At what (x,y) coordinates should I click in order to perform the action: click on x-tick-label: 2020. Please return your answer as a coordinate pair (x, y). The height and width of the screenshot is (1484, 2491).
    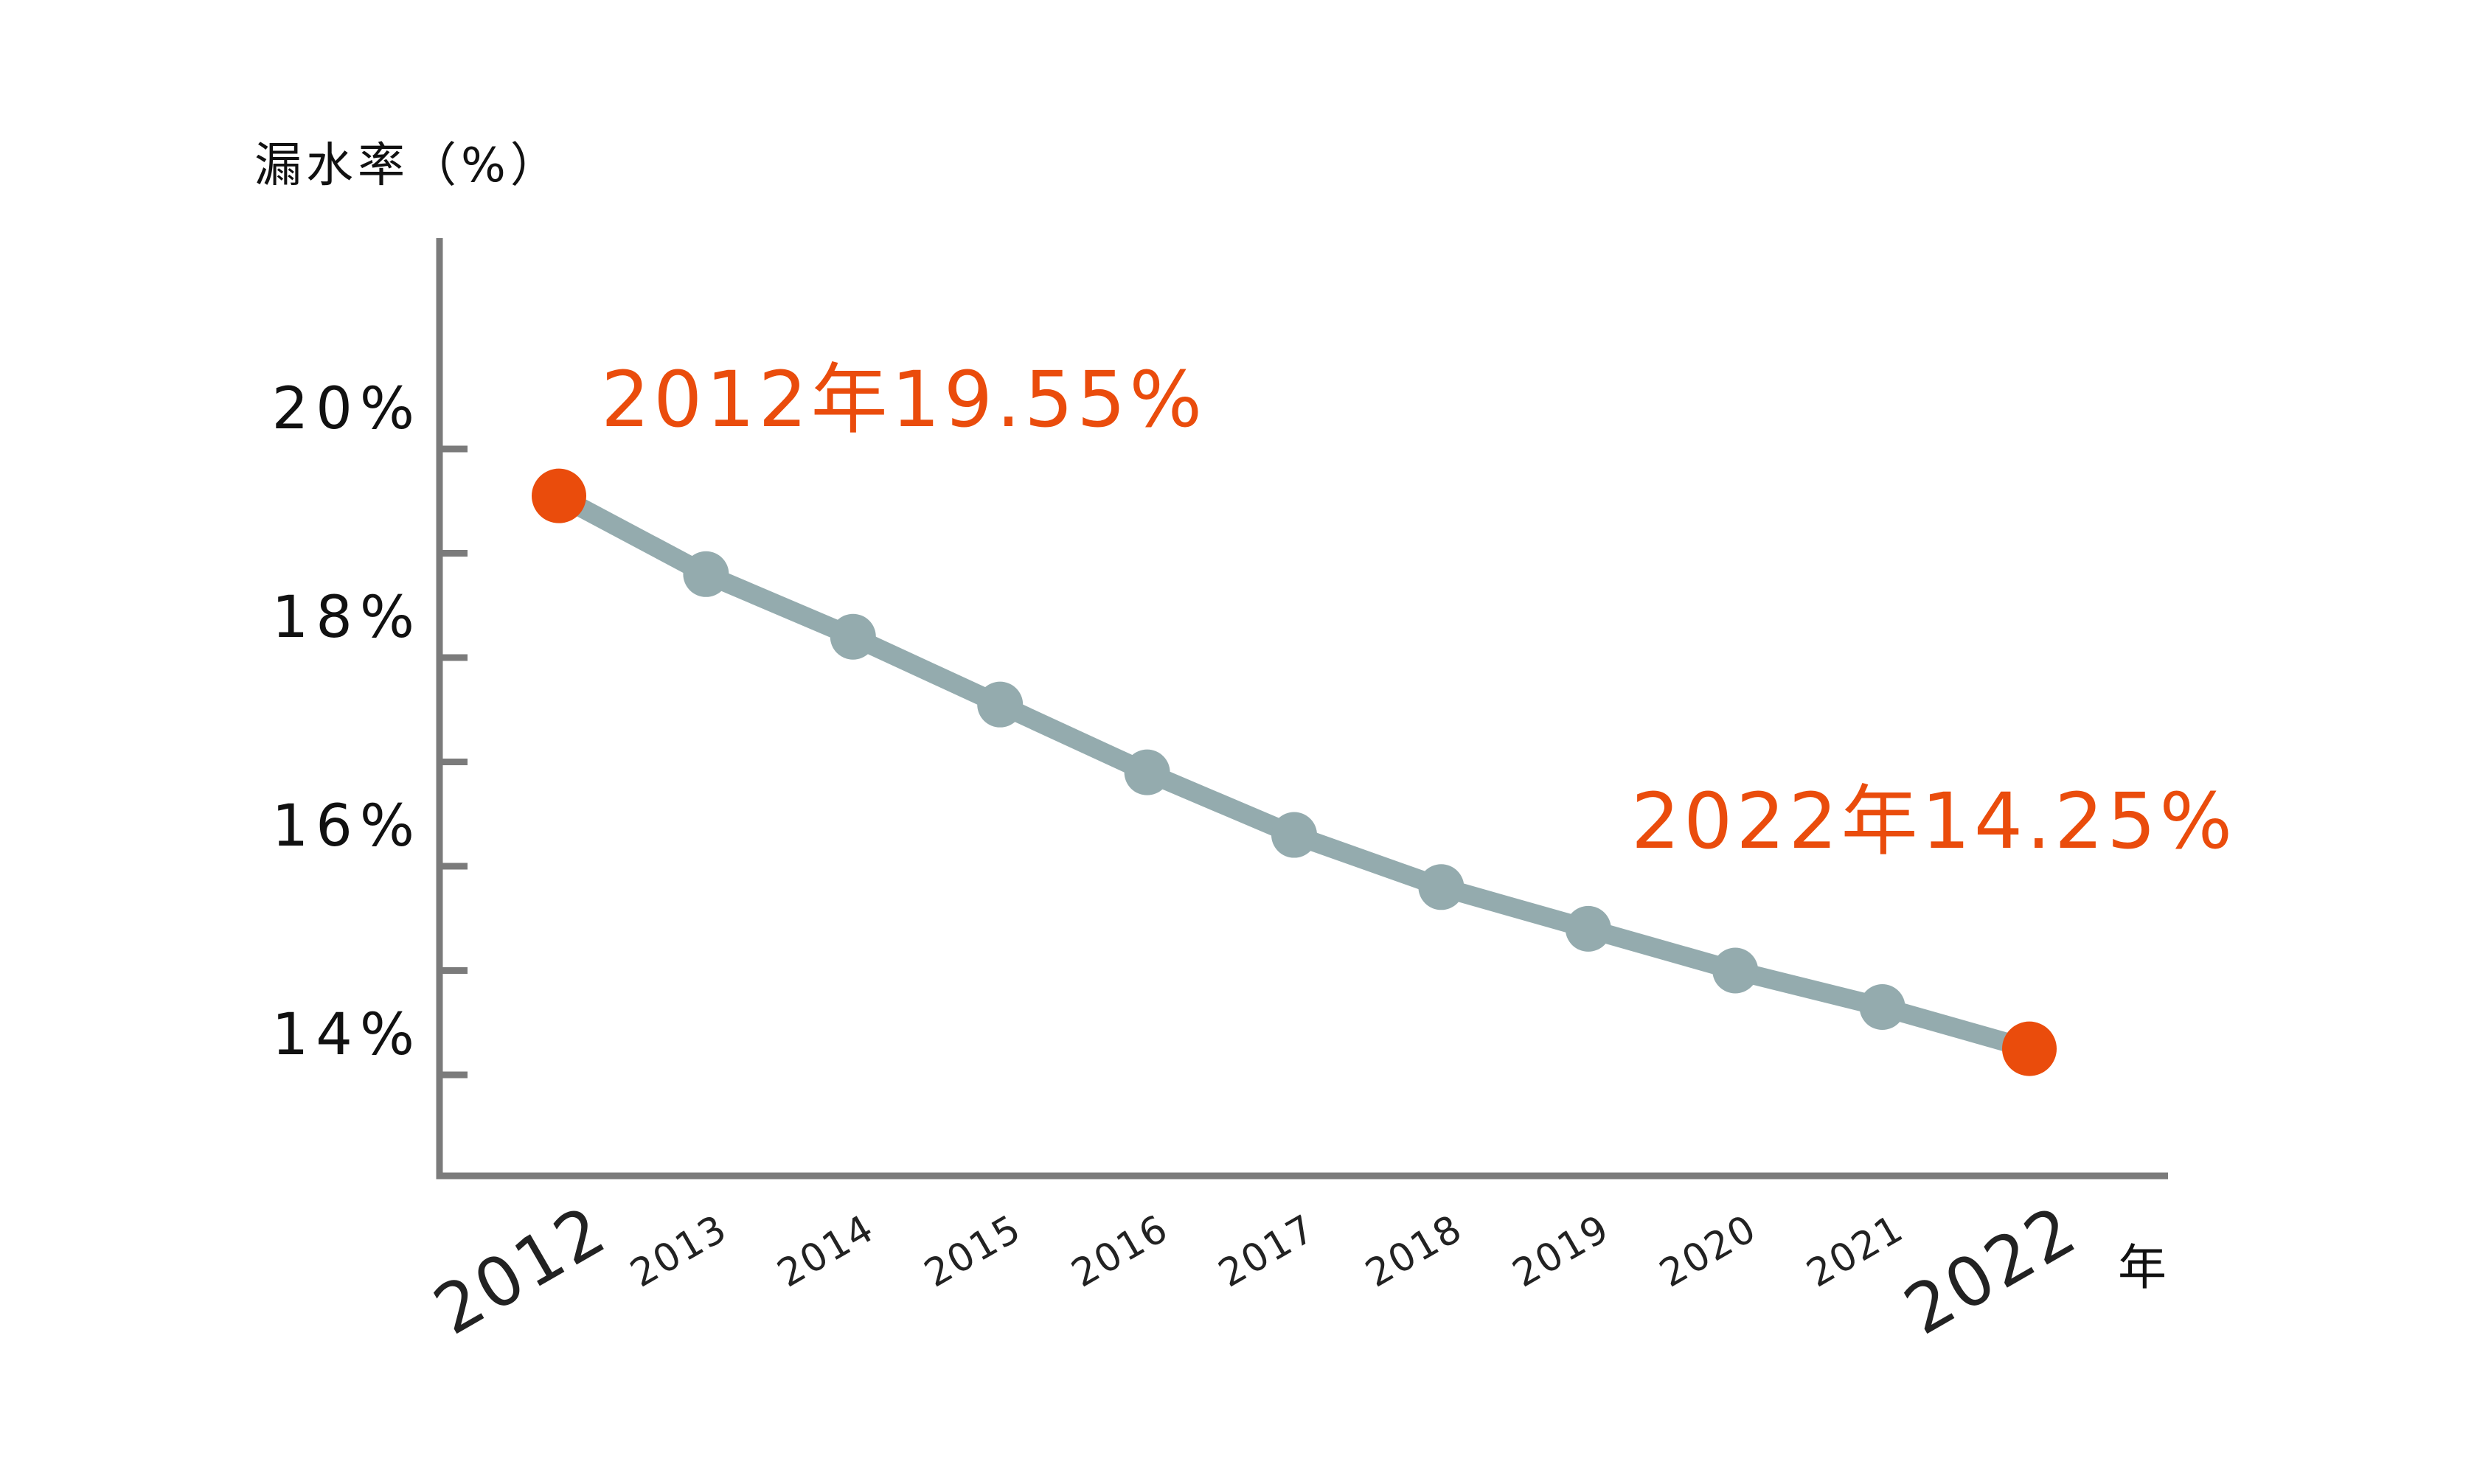
    Looking at the image, I should click on (1709, 1251).